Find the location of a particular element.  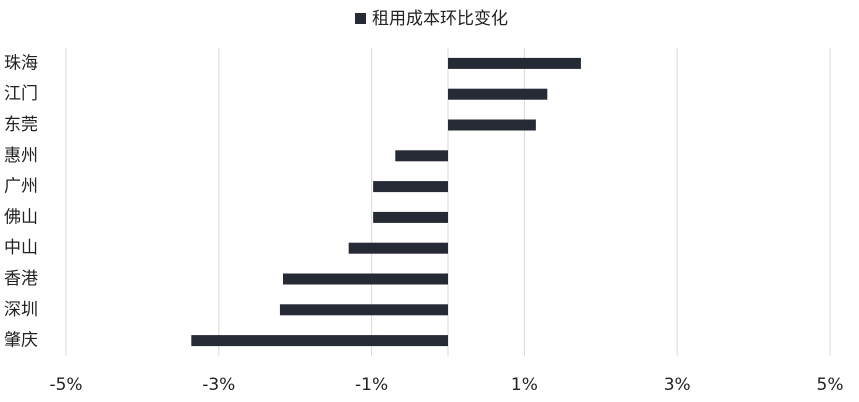

legend-label: 租用成本环比变化 is located at coordinates (440, 19).